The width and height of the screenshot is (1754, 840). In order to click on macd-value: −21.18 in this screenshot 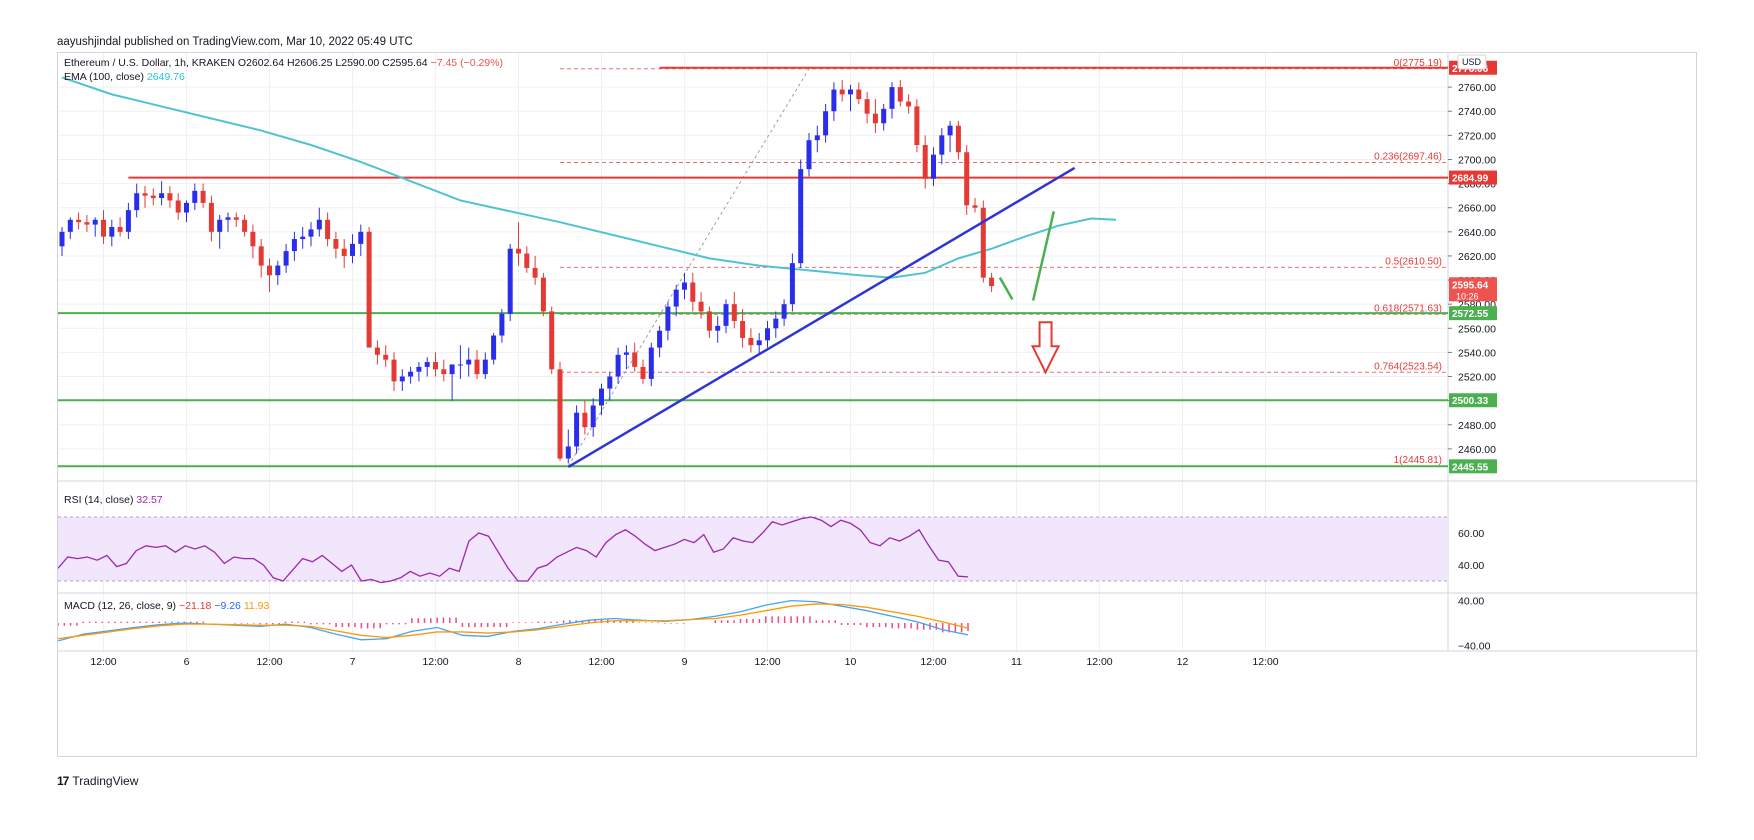, I will do `click(195, 606)`.